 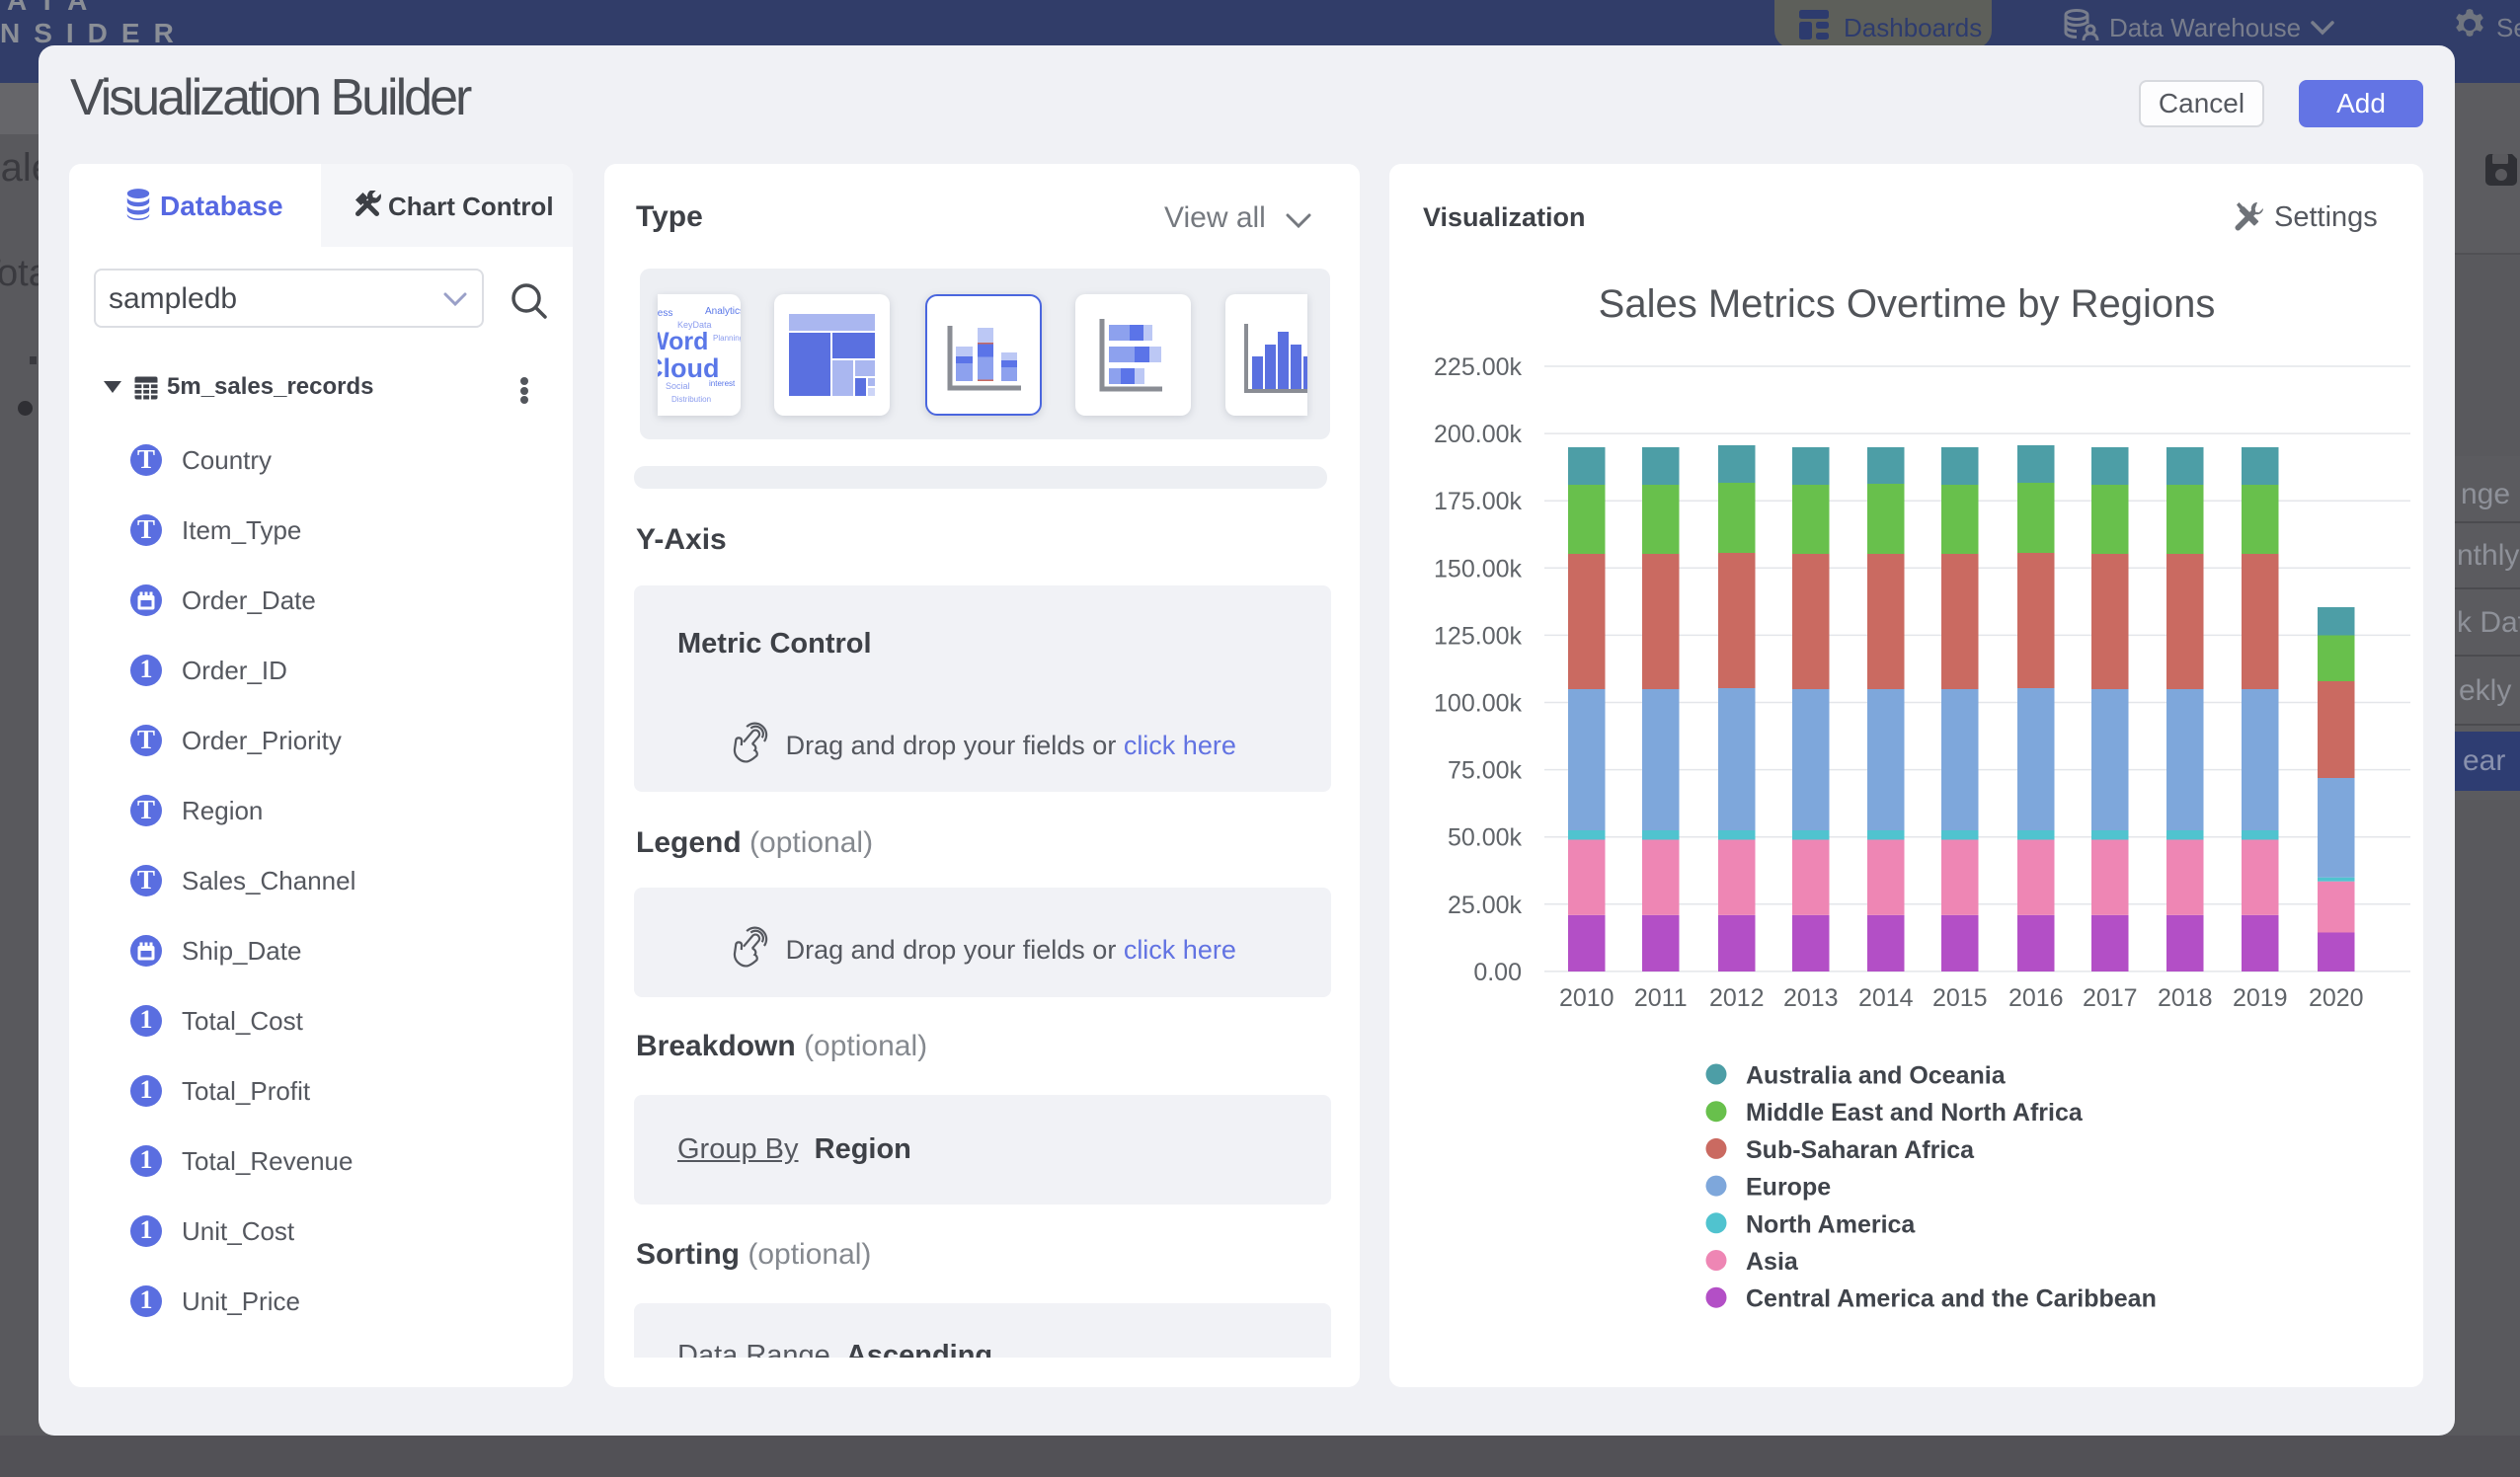 I want to click on svg-text:Sales Metrics Overtime by Regi: Sales Metrics Overtime by Regions, so click(x=1907, y=304).